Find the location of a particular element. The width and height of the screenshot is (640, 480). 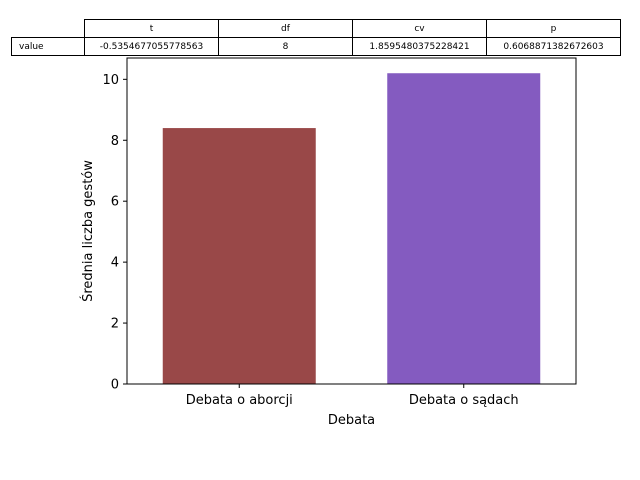

stats-value-cv: 1.8595480375228421 is located at coordinates (419, 46).